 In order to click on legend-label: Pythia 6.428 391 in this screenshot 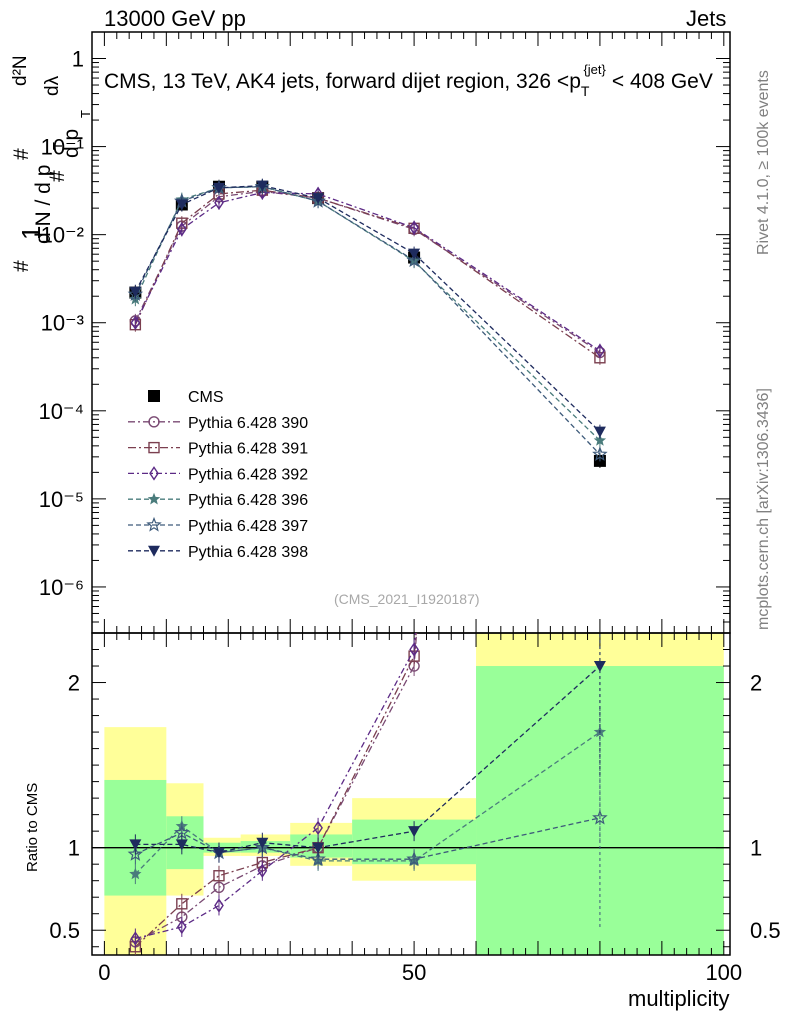, I will do `click(248, 449)`.